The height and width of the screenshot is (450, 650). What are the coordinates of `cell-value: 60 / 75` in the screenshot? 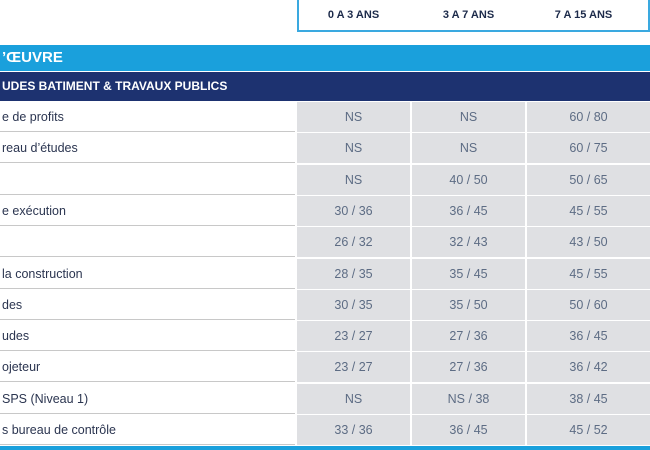 It's located at (588, 148).